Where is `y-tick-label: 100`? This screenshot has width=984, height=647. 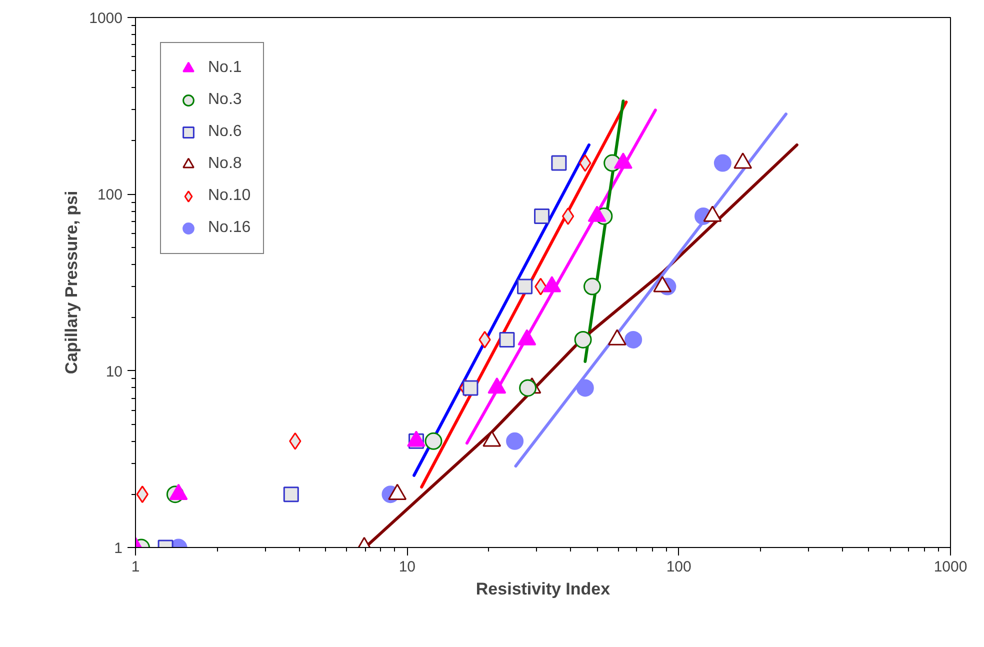 y-tick-label: 100 is located at coordinates (110, 195).